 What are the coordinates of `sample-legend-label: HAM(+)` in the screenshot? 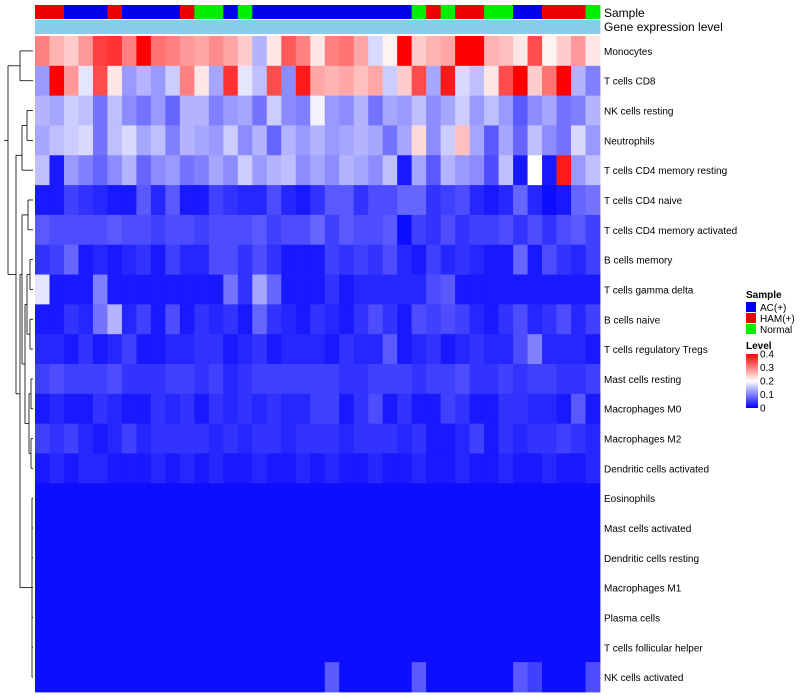 It's located at (777, 319).